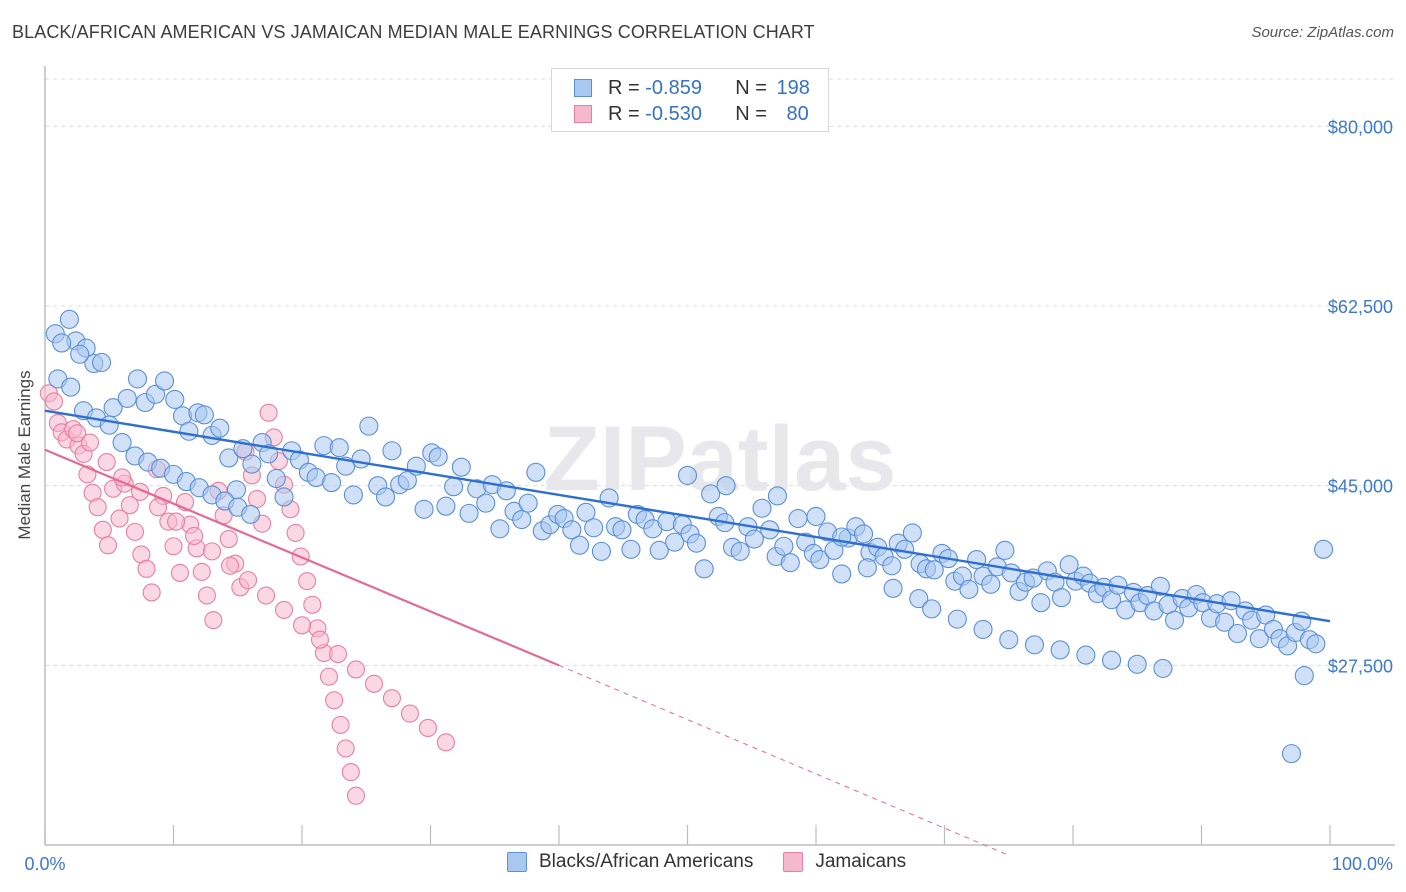 The image size is (1406, 892). Describe the element at coordinates (793, 862) in the screenshot. I see `legend-swatch-pink` at that location.